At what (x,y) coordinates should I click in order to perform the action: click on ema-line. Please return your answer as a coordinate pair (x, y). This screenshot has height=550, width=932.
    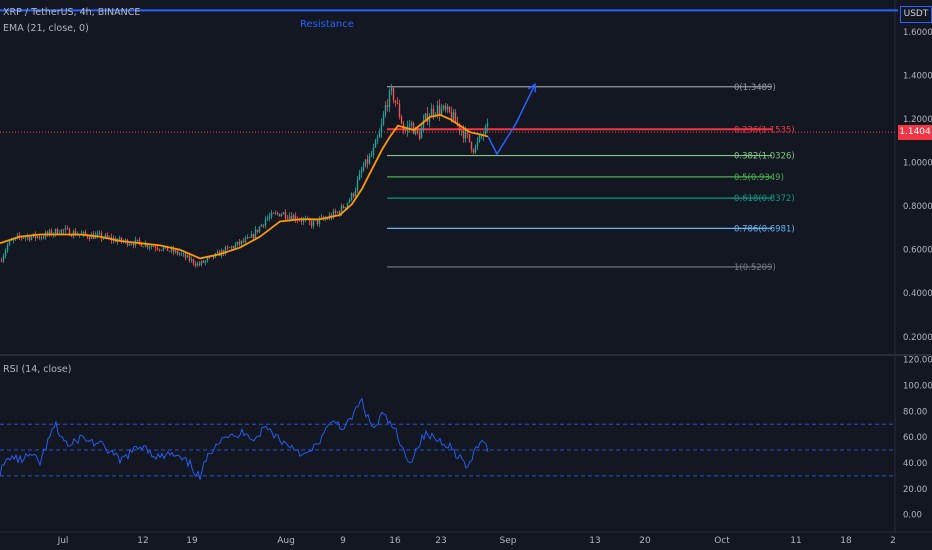
    Looking at the image, I should click on (244, 186).